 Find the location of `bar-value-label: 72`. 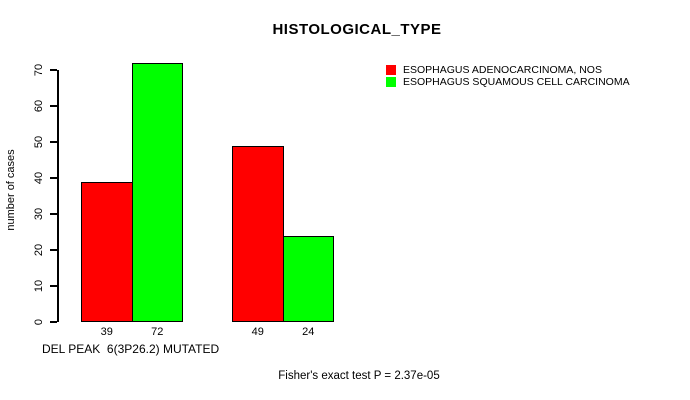

bar-value-label: 72 is located at coordinates (157, 332).